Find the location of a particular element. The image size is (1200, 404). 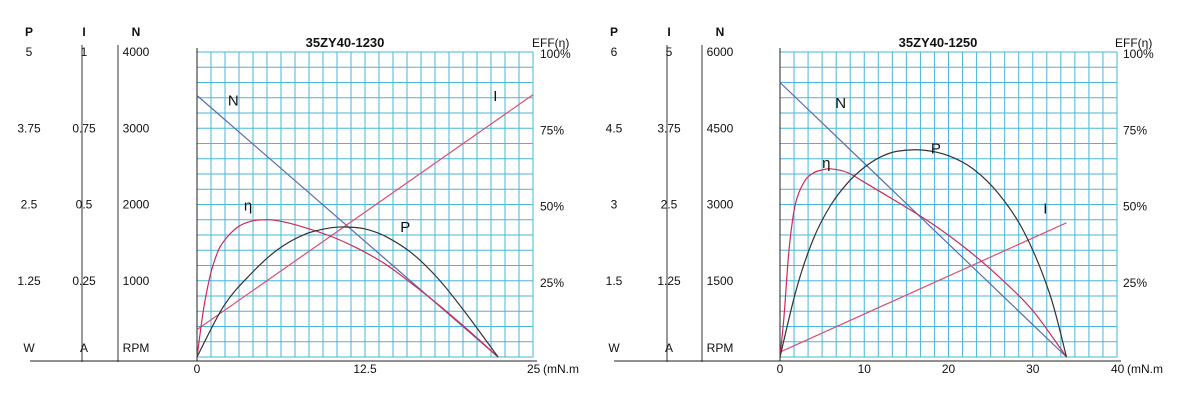

tick-label-i: 1.25 is located at coordinates (669, 281).